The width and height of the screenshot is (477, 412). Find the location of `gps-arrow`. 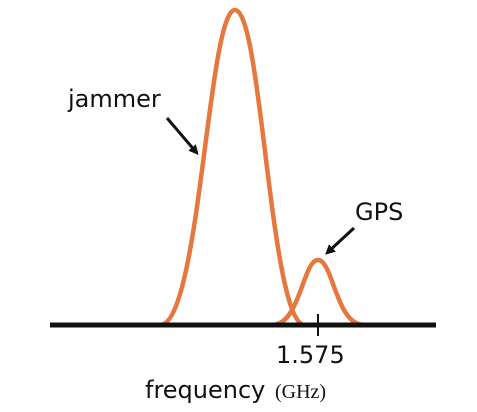

gps-arrow is located at coordinates (340, 240).